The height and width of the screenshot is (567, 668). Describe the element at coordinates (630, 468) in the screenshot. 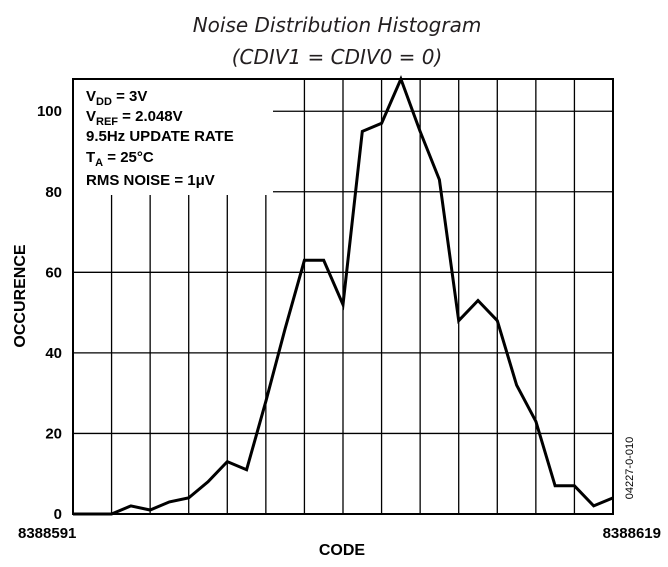

I see `figure-code: 04227-0-010` at that location.